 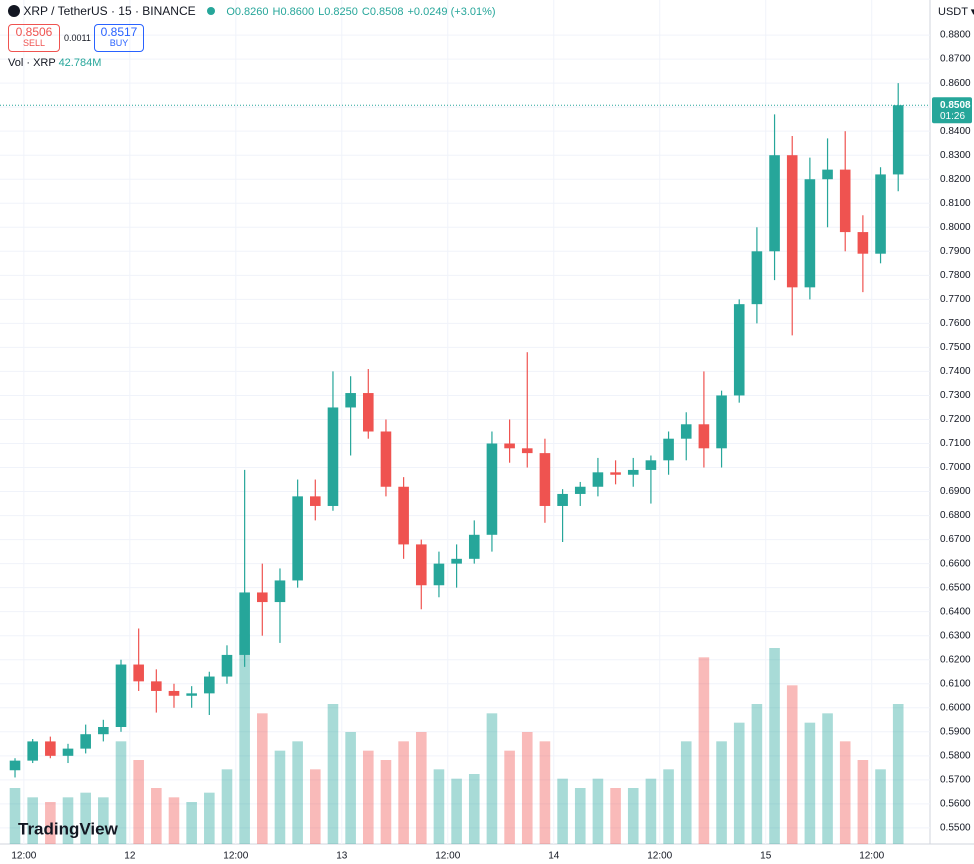 What do you see at coordinates (955, 227) in the screenshot?
I see `y-tick-label: 0.8000` at bounding box center [955, 227].